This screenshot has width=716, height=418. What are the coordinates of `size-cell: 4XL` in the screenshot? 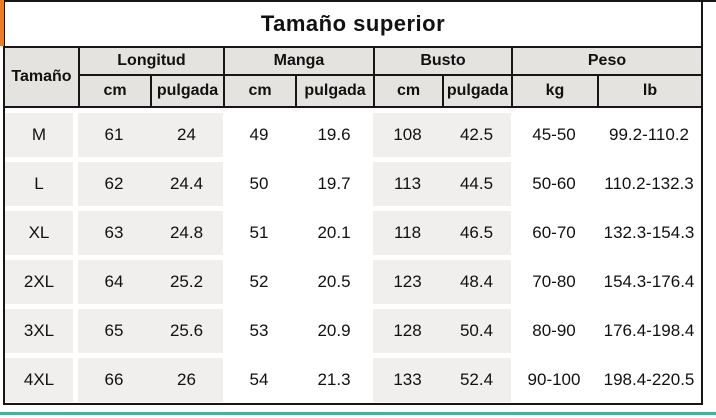 It's located at (41, 380).